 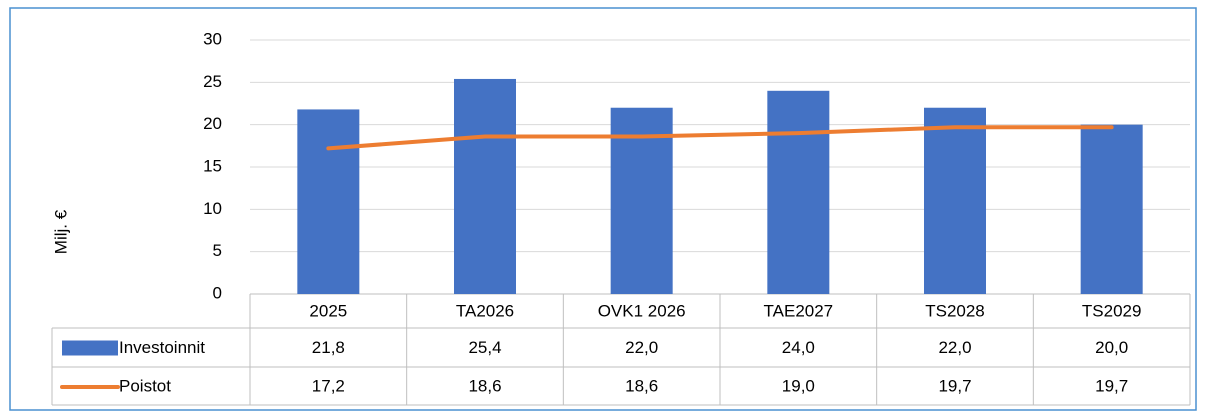 I want to click on table-value: 17,2, so click(x=328, y=385).